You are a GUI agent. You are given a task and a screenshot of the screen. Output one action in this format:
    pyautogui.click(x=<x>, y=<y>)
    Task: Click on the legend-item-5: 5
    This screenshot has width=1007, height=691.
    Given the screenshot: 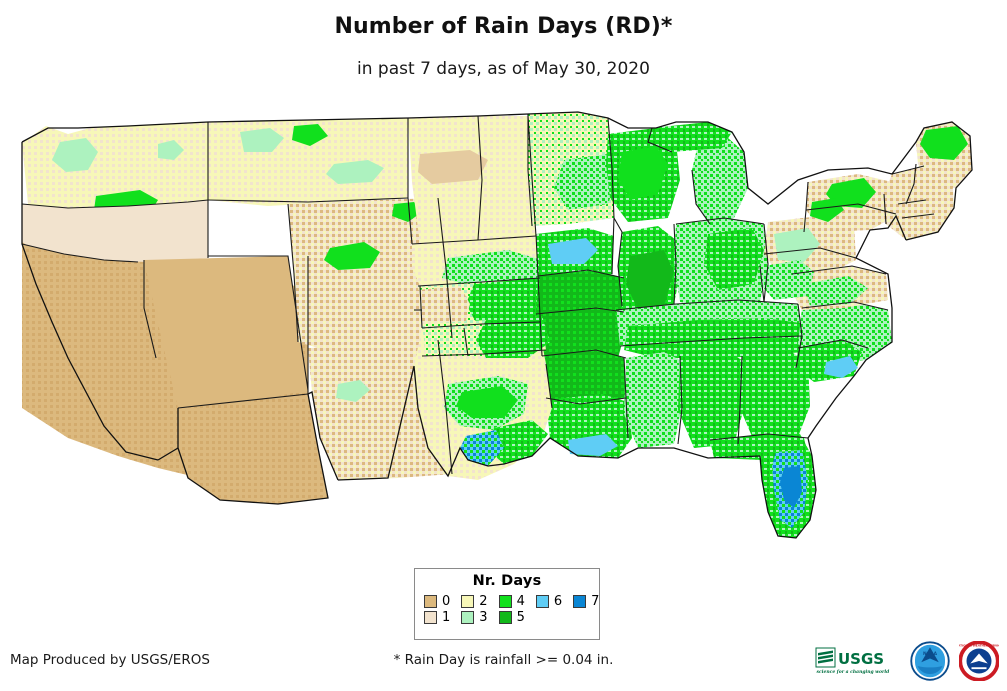 What is the action you would take?
    pyautogui.click(x=514, y=617)
    